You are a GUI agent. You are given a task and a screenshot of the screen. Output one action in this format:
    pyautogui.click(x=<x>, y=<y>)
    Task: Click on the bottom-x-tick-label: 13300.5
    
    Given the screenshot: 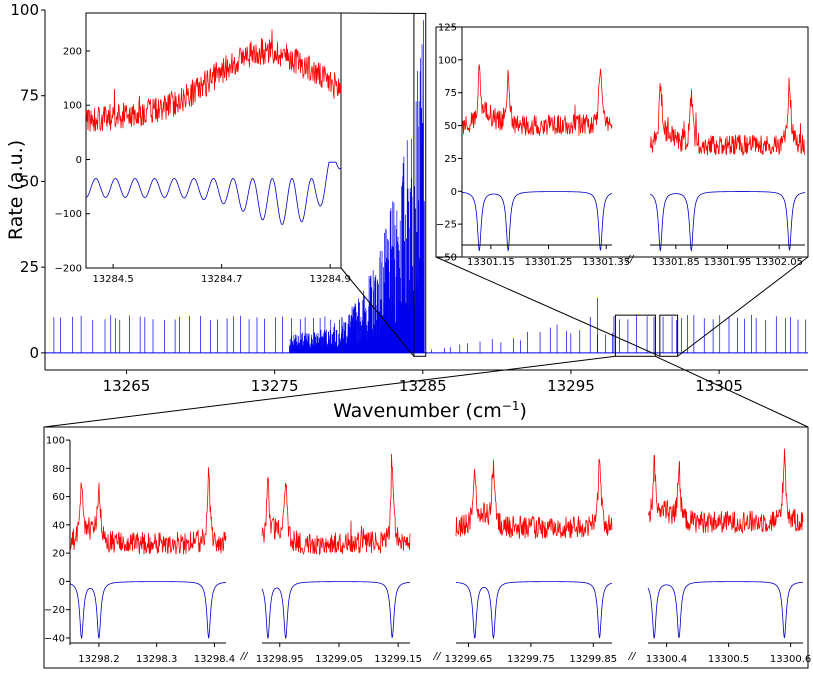 What is the action you would take?
    pyautogui.click(x=728, y=659)
    